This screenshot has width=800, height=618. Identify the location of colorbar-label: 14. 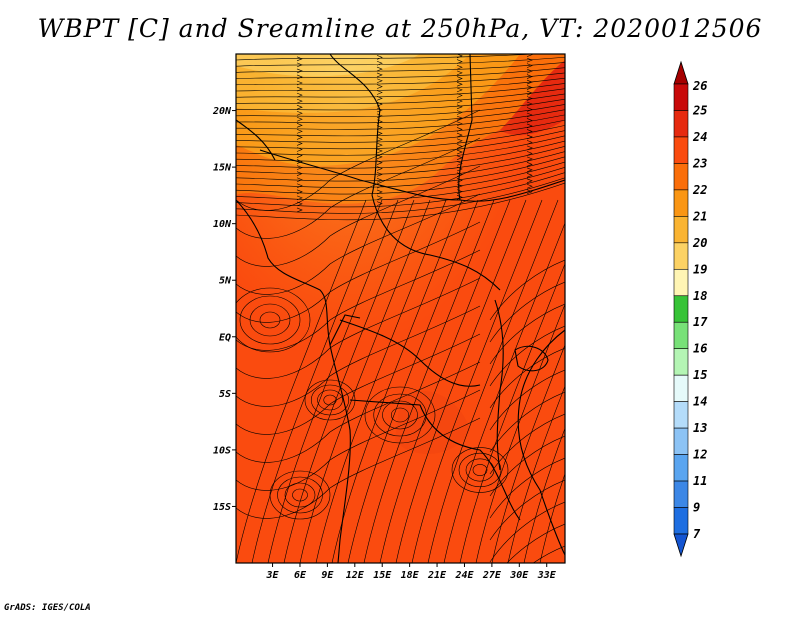
(700, 402).